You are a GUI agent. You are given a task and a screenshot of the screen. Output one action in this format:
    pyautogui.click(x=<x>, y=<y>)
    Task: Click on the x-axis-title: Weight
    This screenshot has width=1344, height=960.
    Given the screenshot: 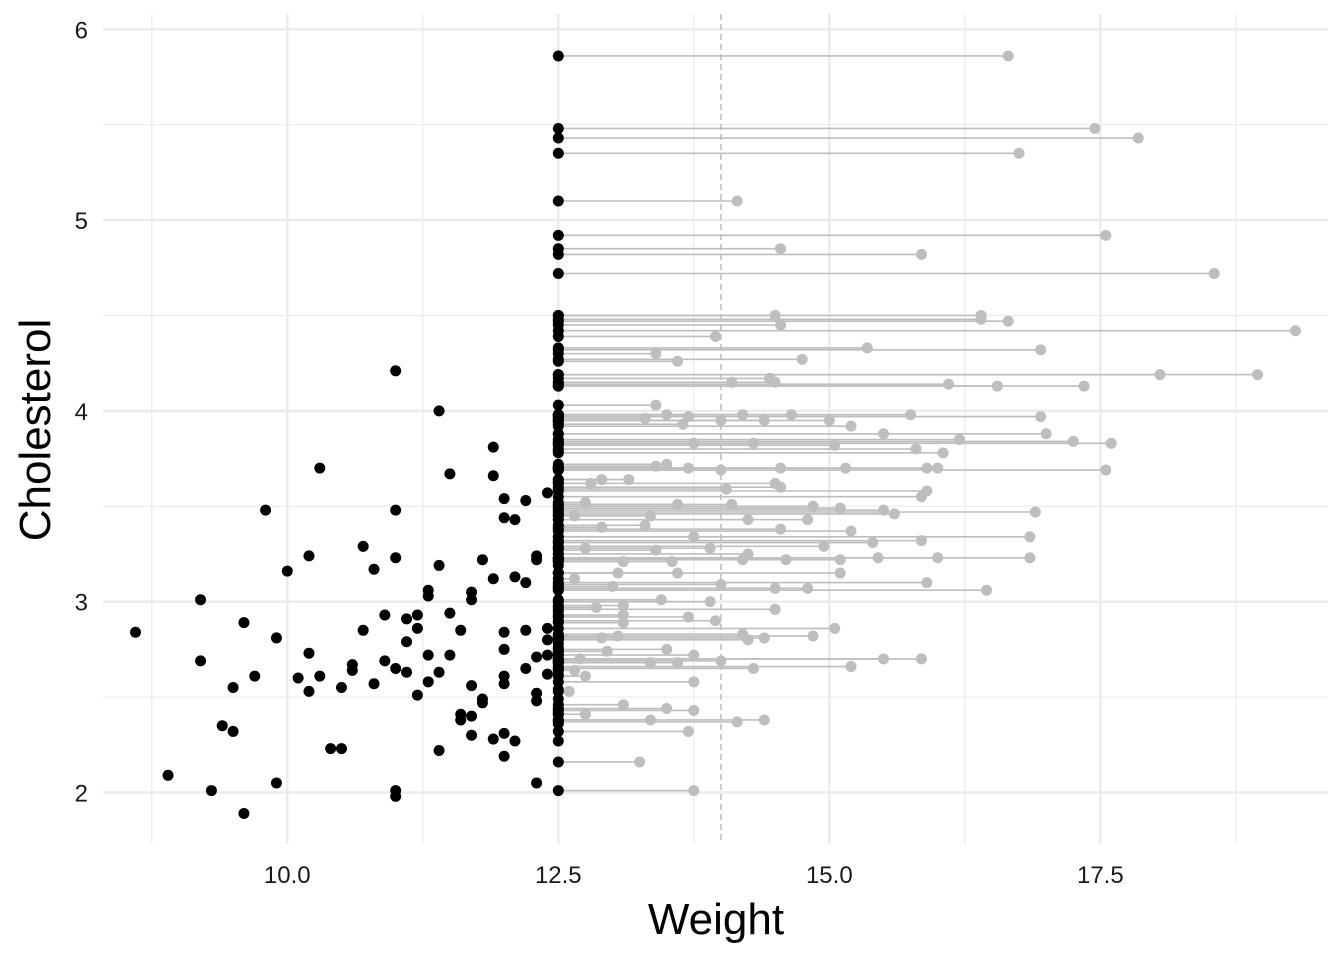 What is the action you would take?
    pyautogui.click(x=716, y=919)
    